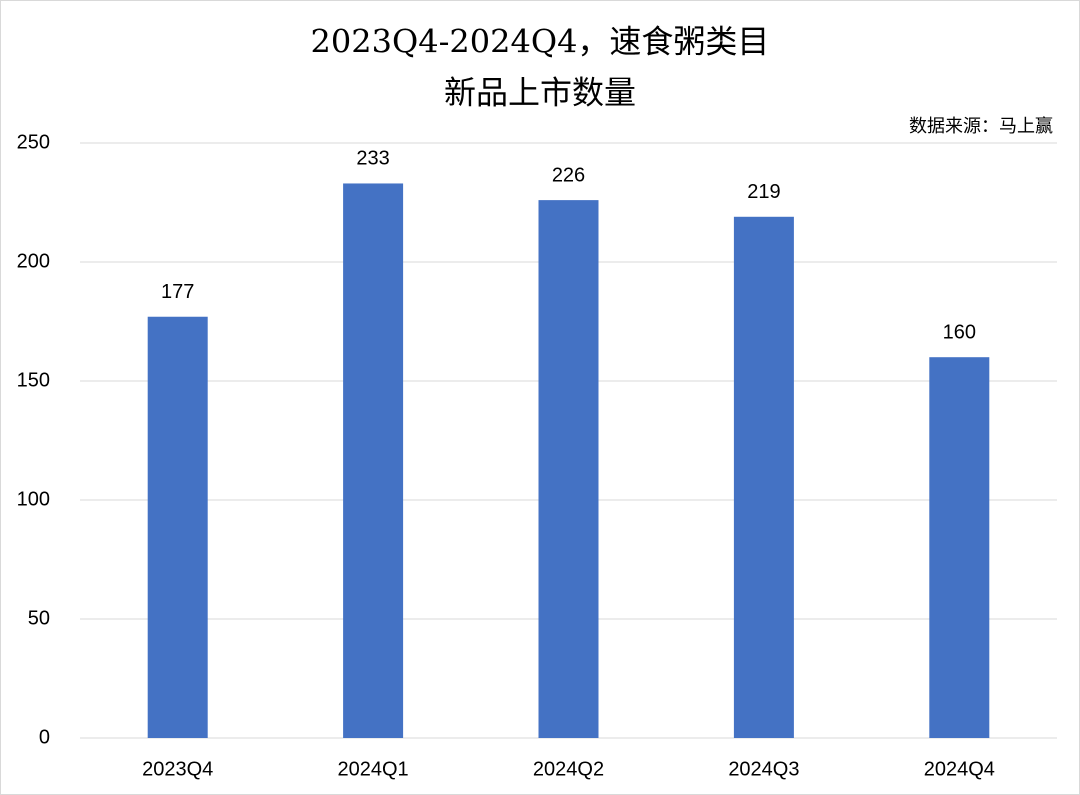 The height and width of the screenshot is (795, 1080). What do you see at coordinates (540, 42) in the screenshot?
I see `chart-title: 2023Q4-2024Q4，速食粥类目` at bounding box center [540, 42].